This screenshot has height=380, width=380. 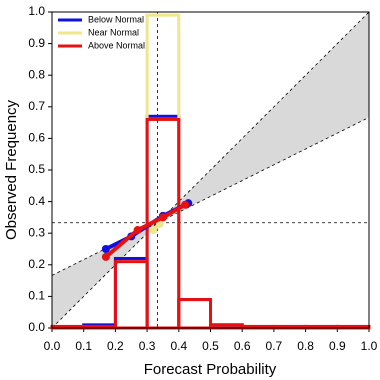 I want to click on y-tick-label: 0.9, so click(x=36, y=43).